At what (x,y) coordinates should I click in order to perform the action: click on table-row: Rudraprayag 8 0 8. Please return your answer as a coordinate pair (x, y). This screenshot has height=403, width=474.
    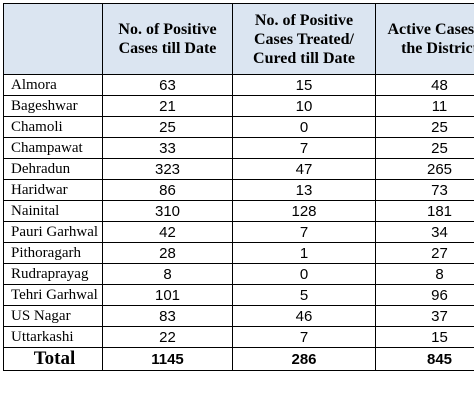
    Looking at the image, I should click on (238, 274).